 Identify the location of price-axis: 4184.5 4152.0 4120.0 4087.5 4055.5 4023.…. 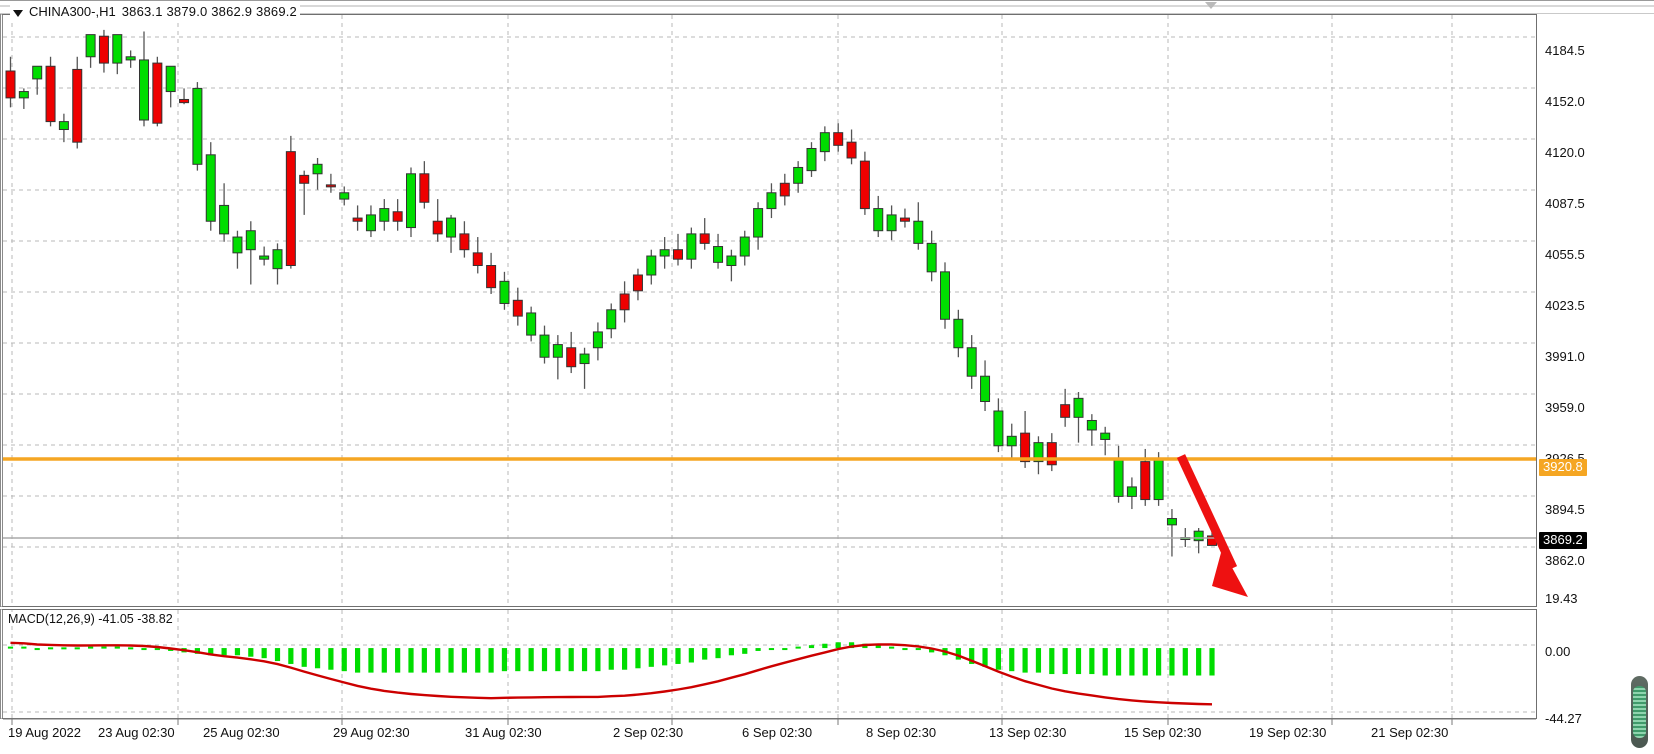
(1595, 369).